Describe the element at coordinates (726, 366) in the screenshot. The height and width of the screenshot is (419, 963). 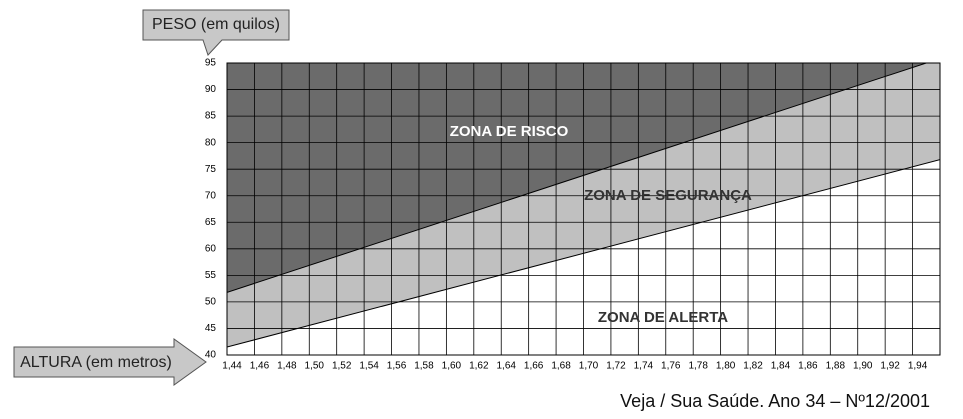
I see `x-tick-label: 1,80` at that location.